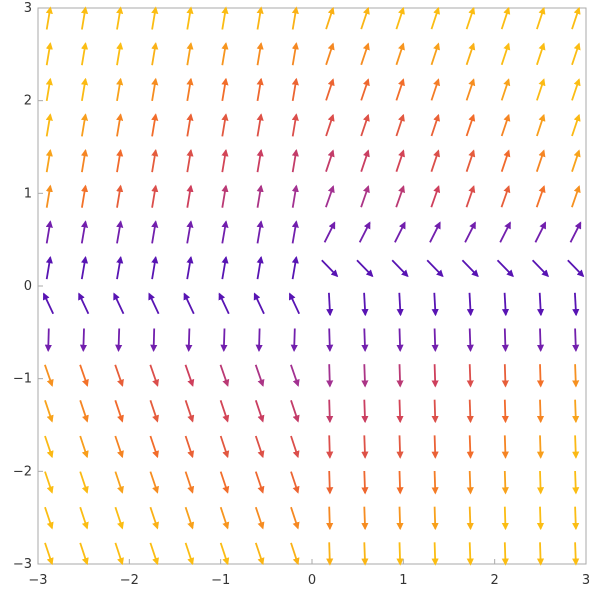 The image size is (600, 599). Describe the element at coordinates (129, 580) in the screenshot. I see `x-tick-label: −2` at that location.